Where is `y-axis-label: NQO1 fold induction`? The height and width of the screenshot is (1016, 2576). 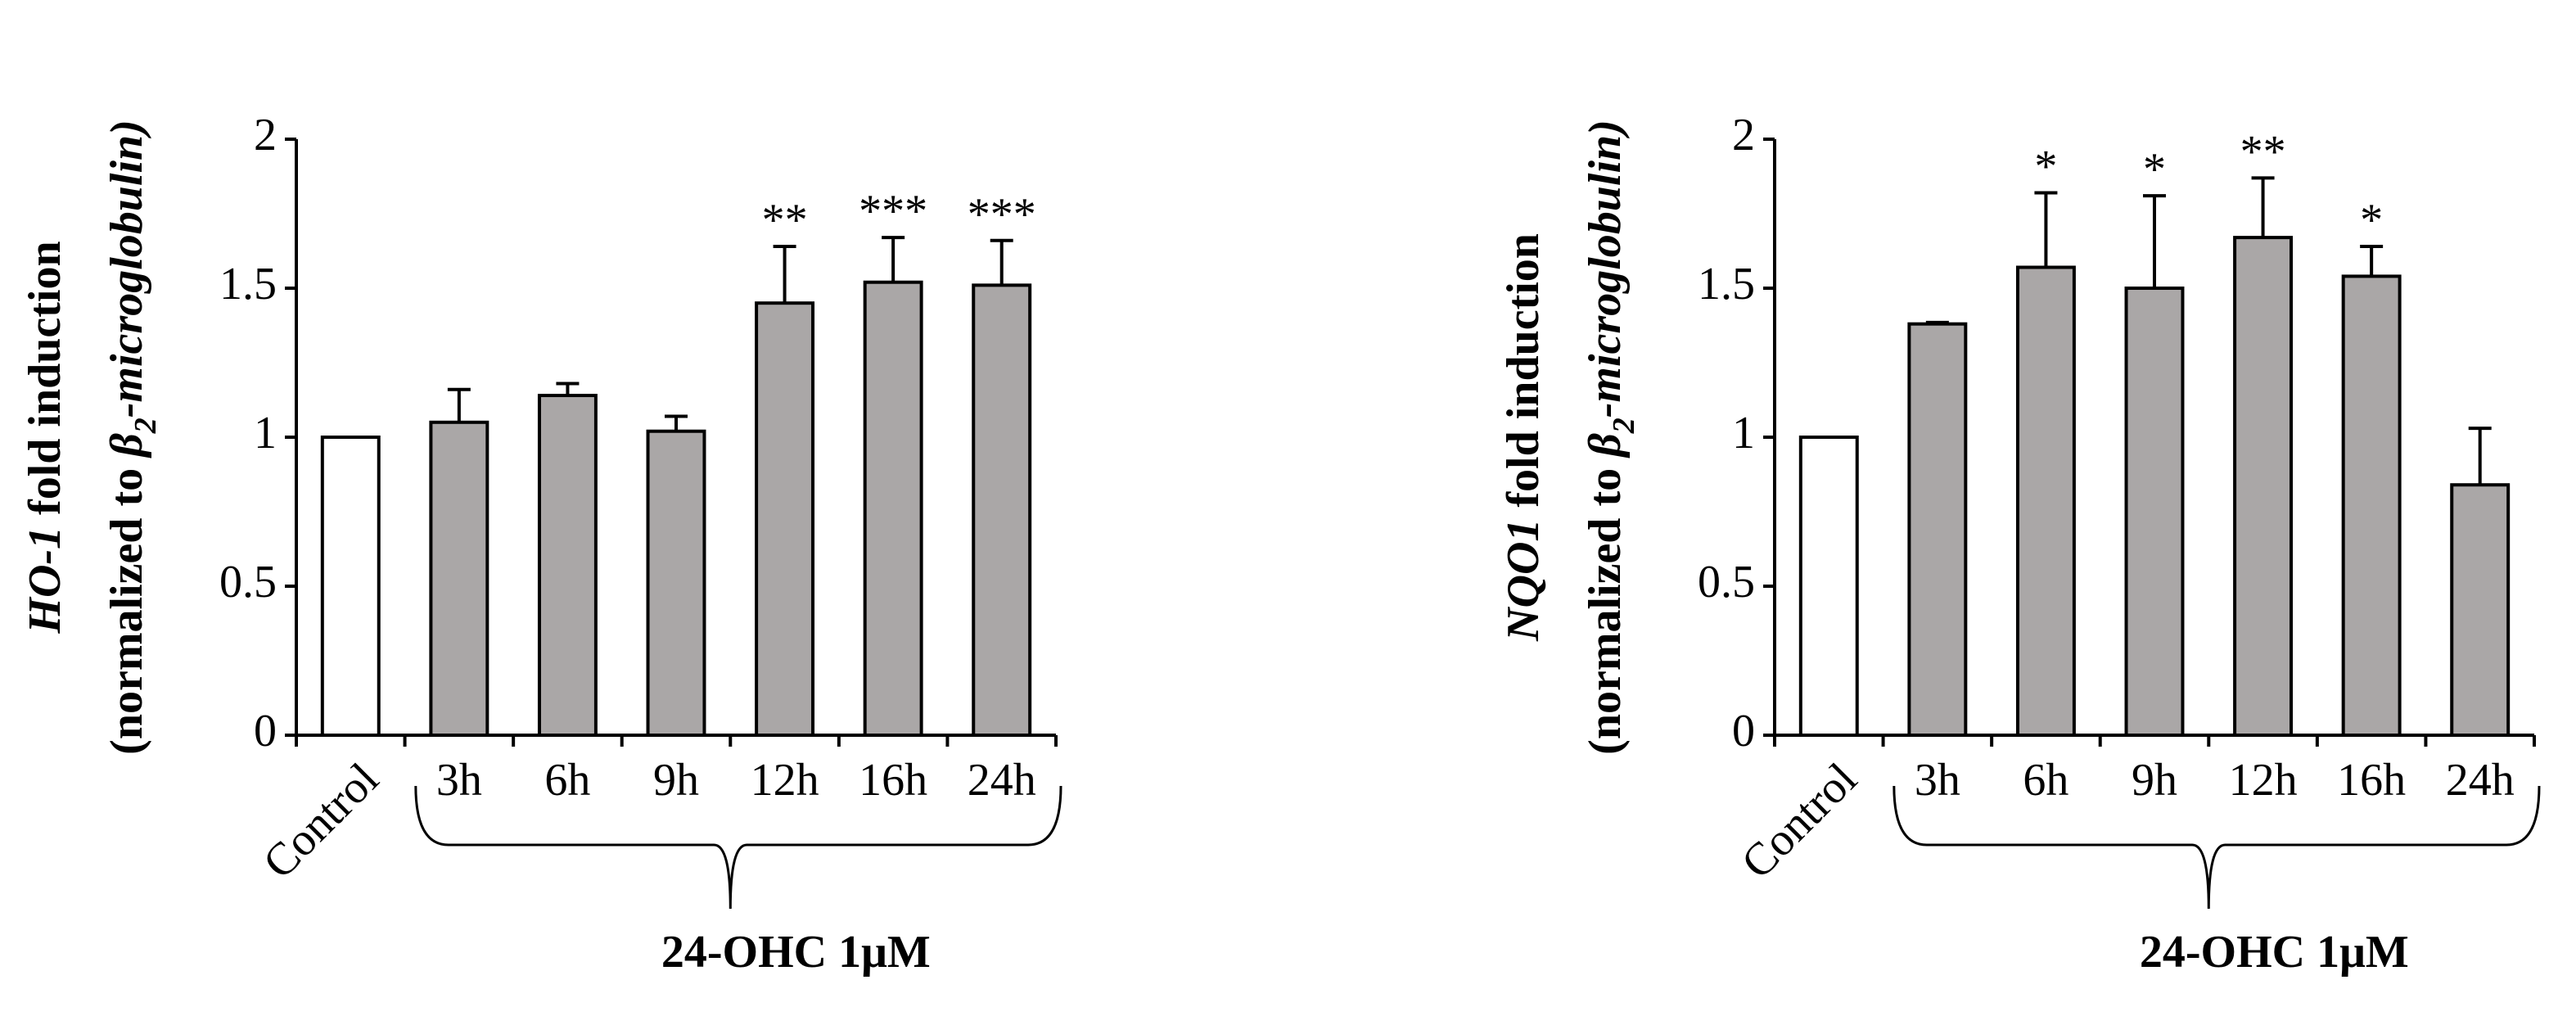 y-axis-label: NQO1 fold induction is located at coordinates (1523, 437).